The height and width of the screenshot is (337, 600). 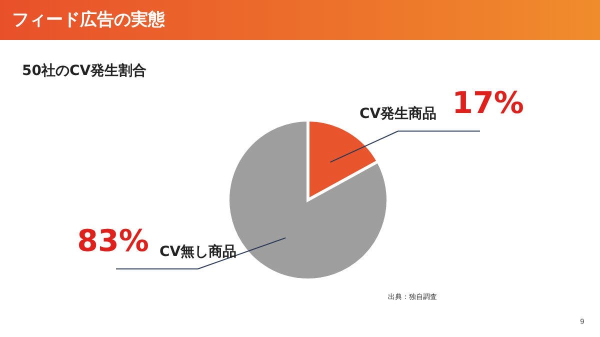 What do you see at coordinates (488, 104) in the screenshot?
I see `data-label: 17%` at bounding box center [488, 104].